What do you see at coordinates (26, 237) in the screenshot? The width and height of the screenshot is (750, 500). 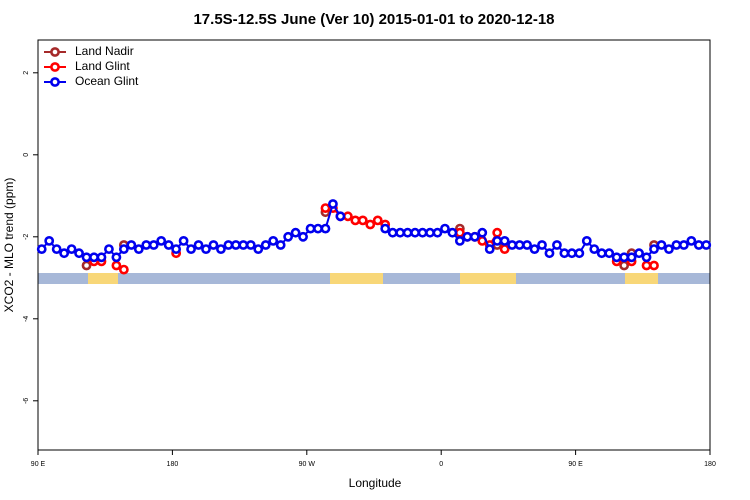 I see `y-tick-label: -2` at bounding box center [26, 237].